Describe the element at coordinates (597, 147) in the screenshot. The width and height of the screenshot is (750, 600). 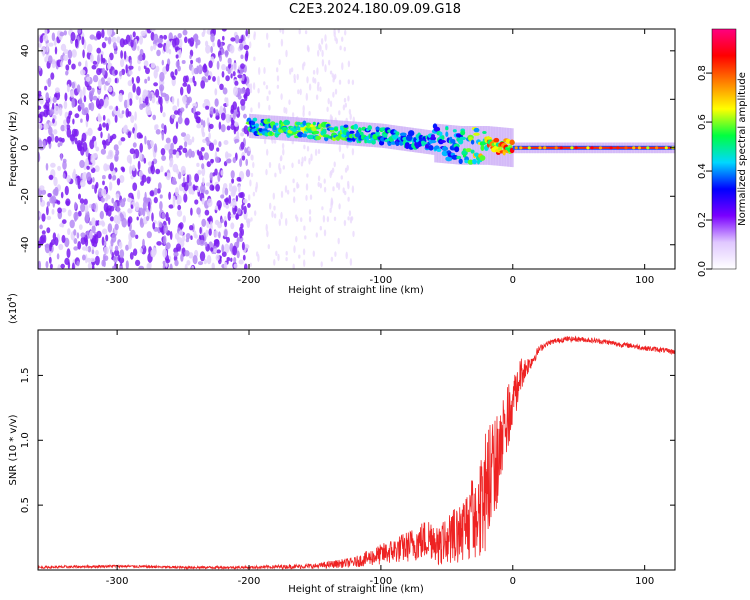
I see `signal-tail-core` at that location.